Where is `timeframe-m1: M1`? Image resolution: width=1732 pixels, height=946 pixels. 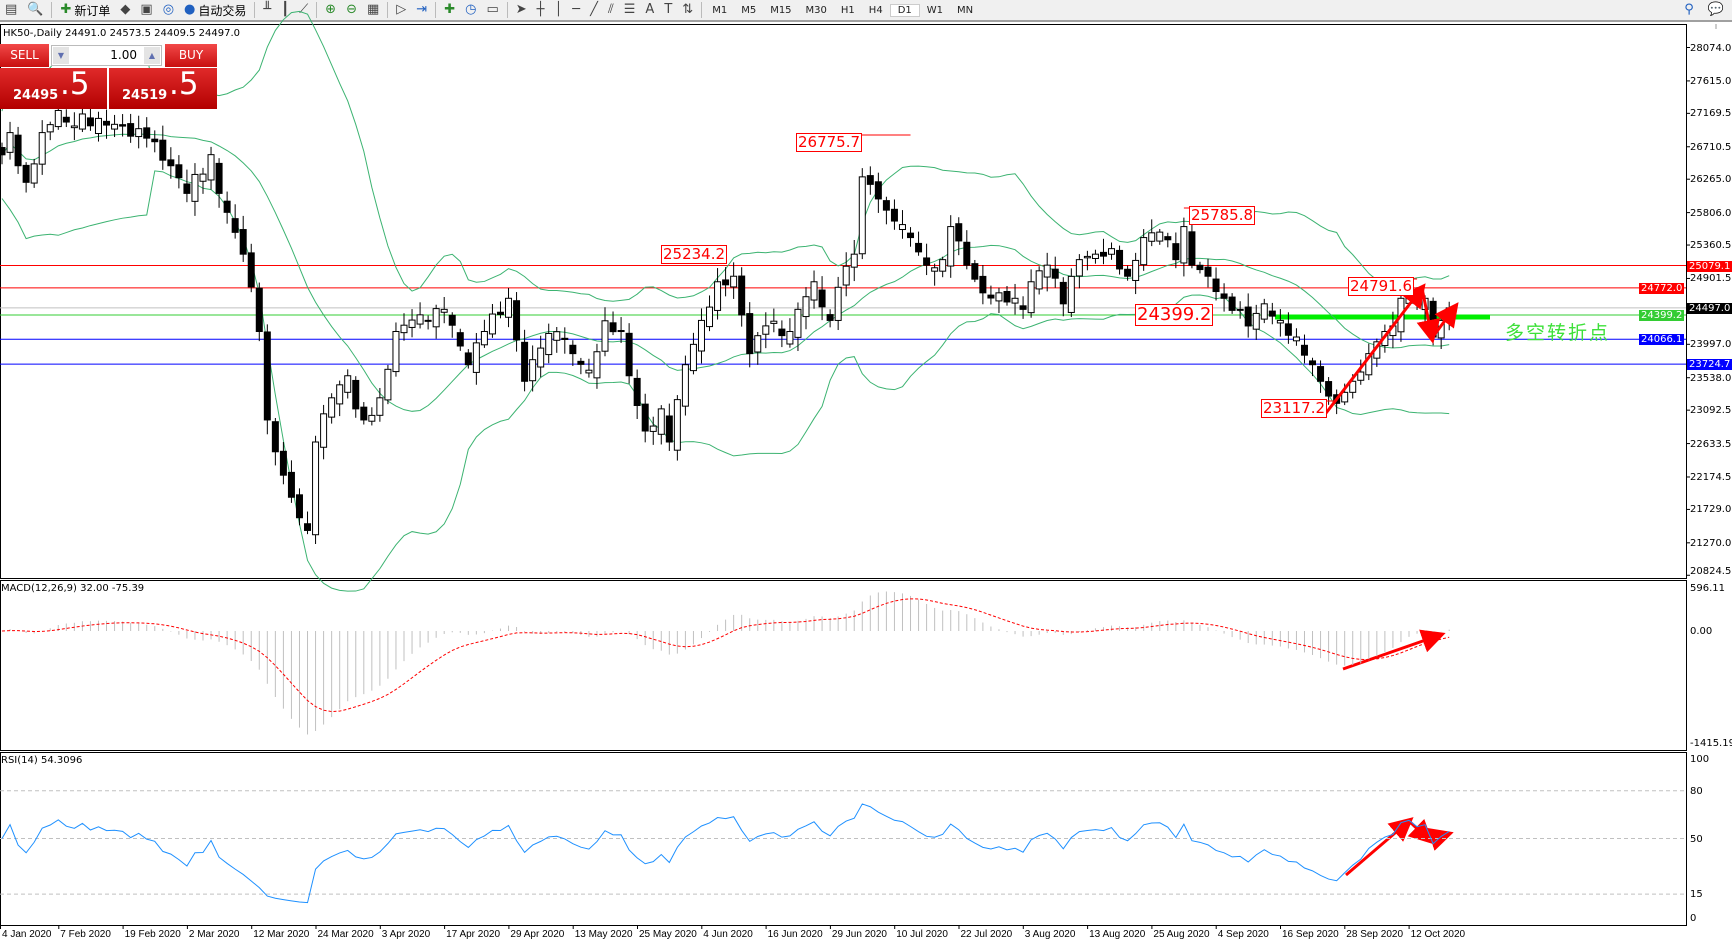 timeframe-m1: M1 is located at coordinates (720, 10).